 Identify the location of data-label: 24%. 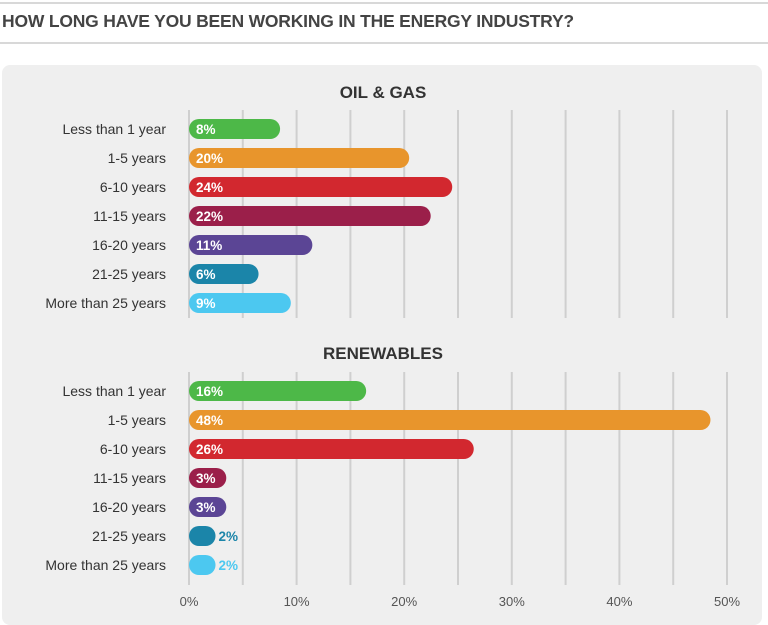
(209, 187).